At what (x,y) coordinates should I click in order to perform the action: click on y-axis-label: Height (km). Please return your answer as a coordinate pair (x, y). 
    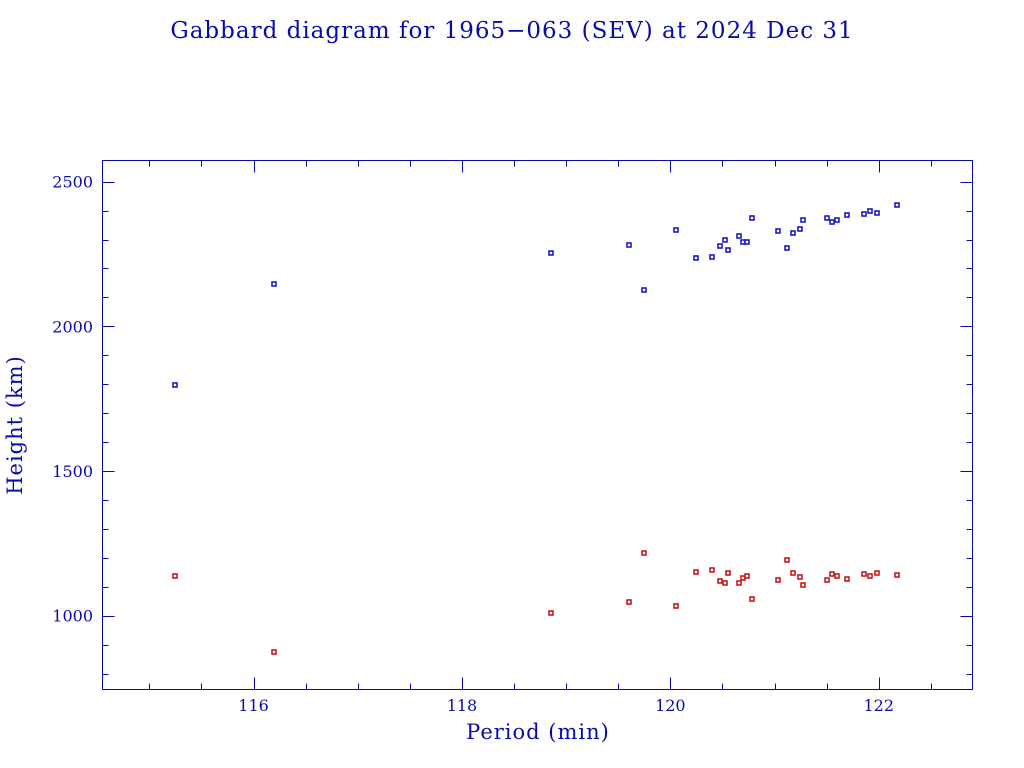
    Looking at the image, I should click on (15, 425).